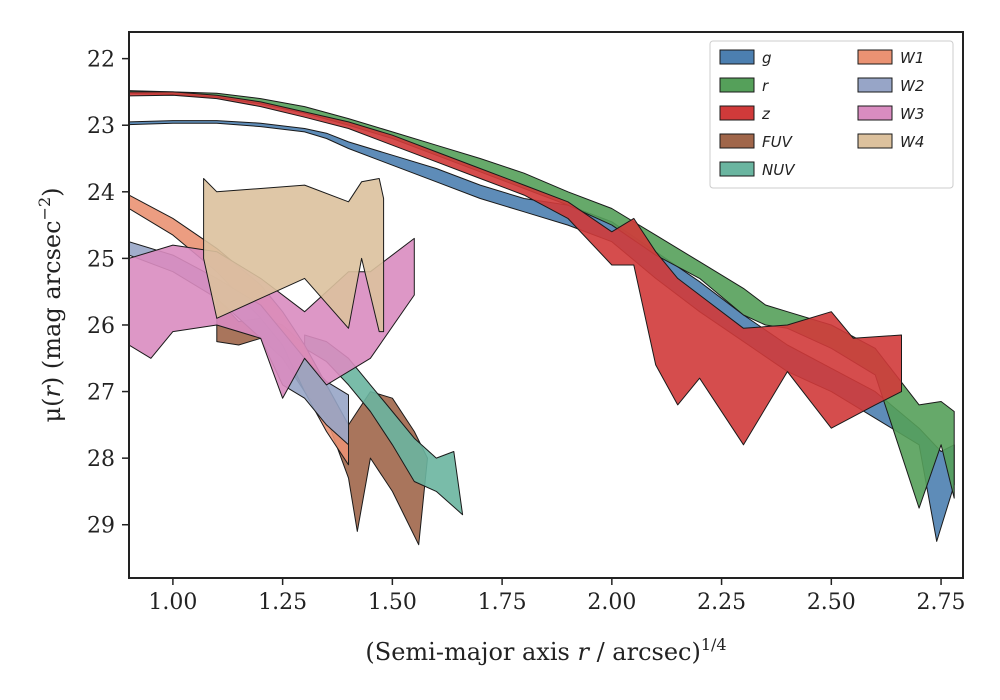 This screenshot has width=1000, height=700. I want to click on series-band-w4, so click(294, 255).